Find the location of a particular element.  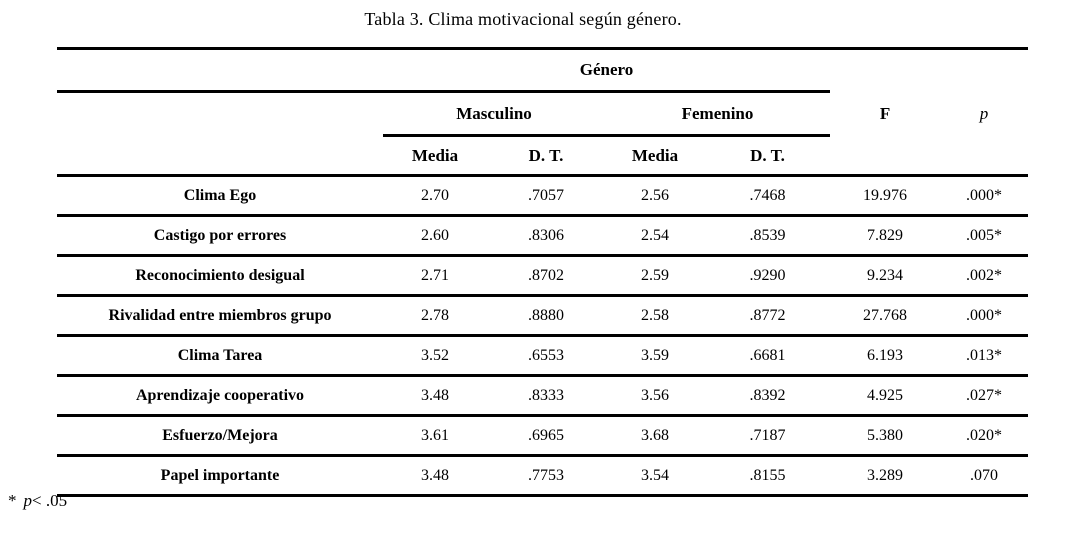

cell-dt-femenino: .8539 is located at coordinates (768, 236).